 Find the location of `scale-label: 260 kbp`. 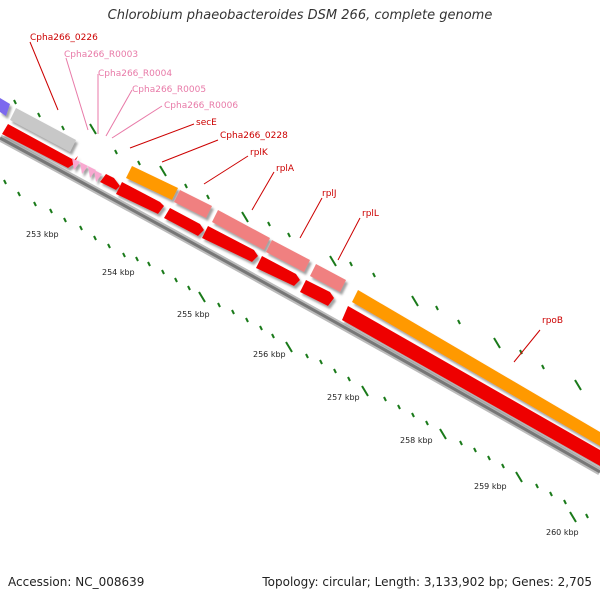

scale-label: 260 kbp is located at coordinates (562, 532).